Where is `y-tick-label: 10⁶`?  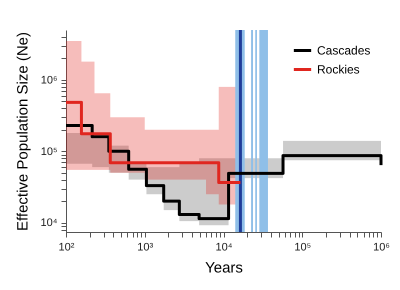 y-tick-label: 10⁶ is located at coordinates (49, 80).